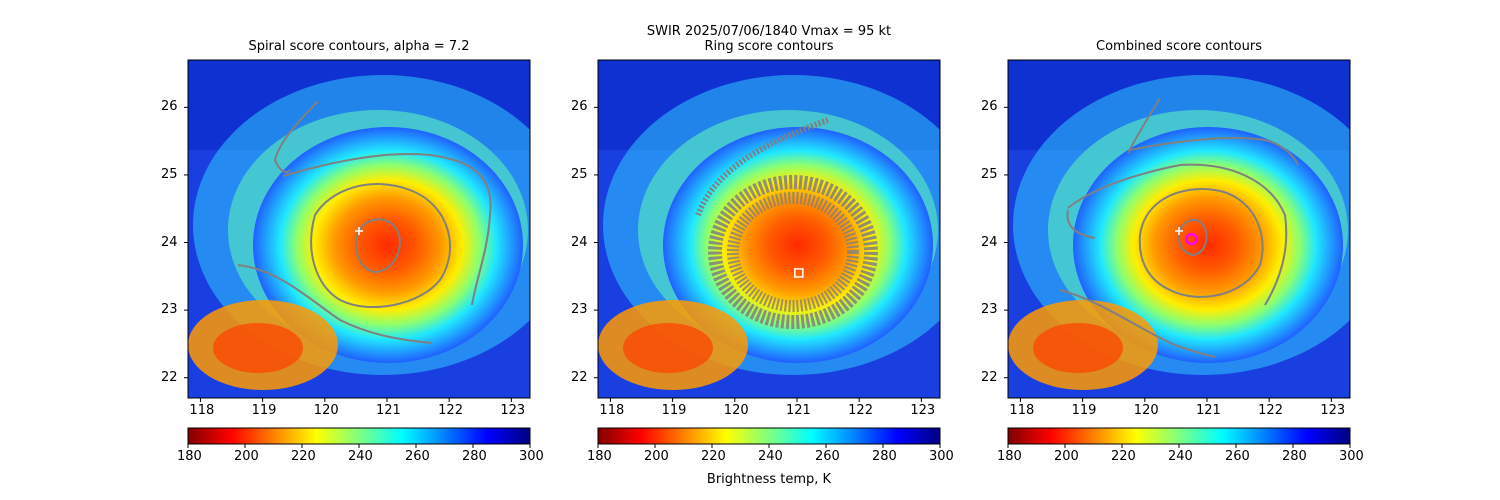 The width and height of the screenshot is (1500, 500). Describe the element at coordinates (769, 31) in the screenshot. I see `figure-suptitle: SWIR 2025/07/06/1840 Vmax = 95 kt` at that location.